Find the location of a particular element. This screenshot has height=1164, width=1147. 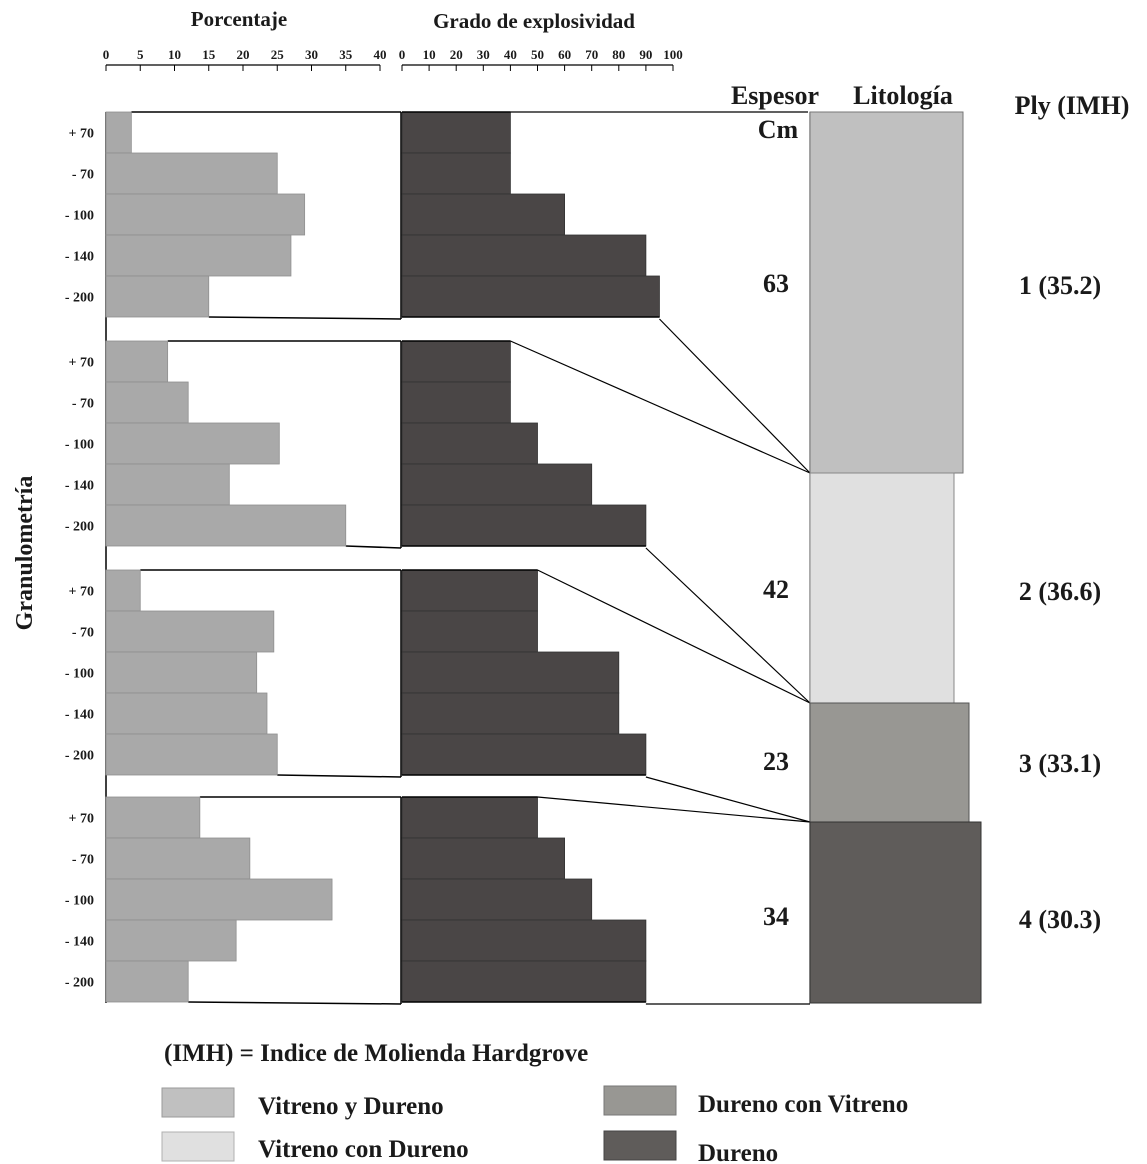

ply-panel-4: + 70 - 70 - 100 - 140 - 200 is located at coordinates (356, 900).